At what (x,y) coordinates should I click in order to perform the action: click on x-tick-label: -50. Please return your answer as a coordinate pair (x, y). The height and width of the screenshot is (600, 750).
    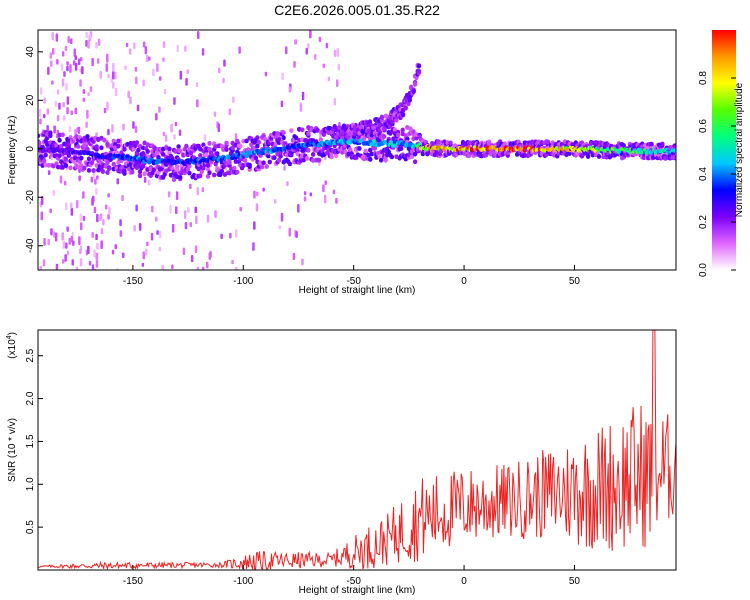
    Looking at the image, I should click on (353, 281).